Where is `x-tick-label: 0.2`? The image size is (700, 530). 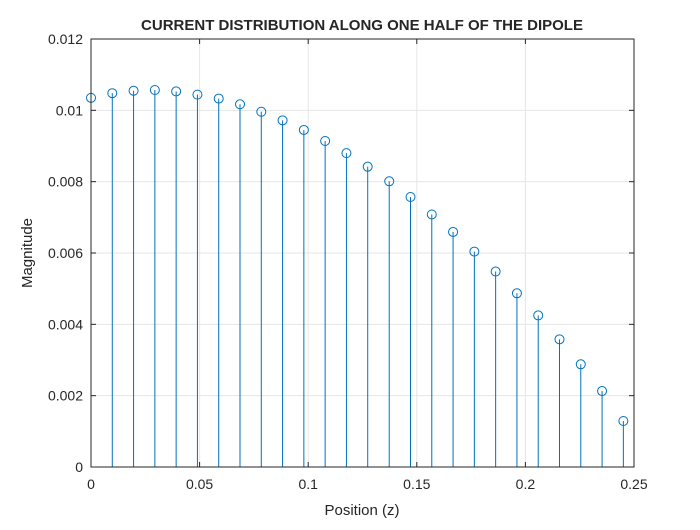 x-tick-label: 0.2 is located at coordinates (526, 484).